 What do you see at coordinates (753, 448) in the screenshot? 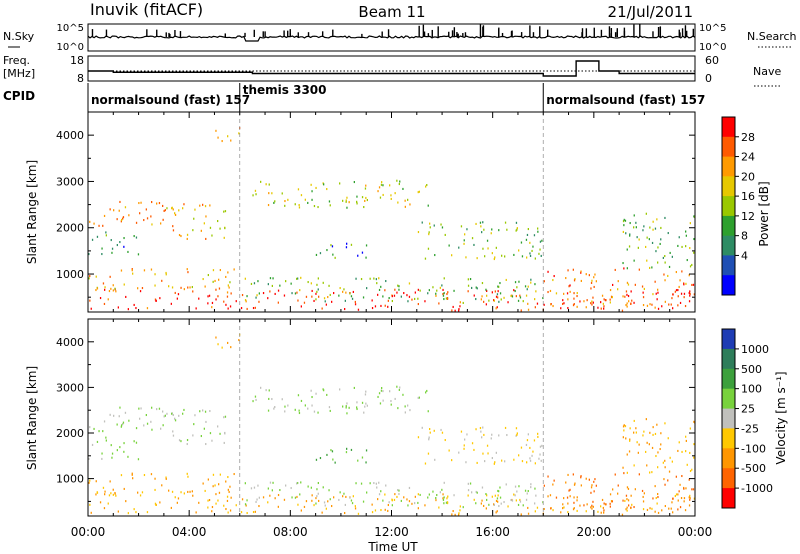
I see `velocity-colorbar-tick-label: -100` at bounding box center [753, 448].